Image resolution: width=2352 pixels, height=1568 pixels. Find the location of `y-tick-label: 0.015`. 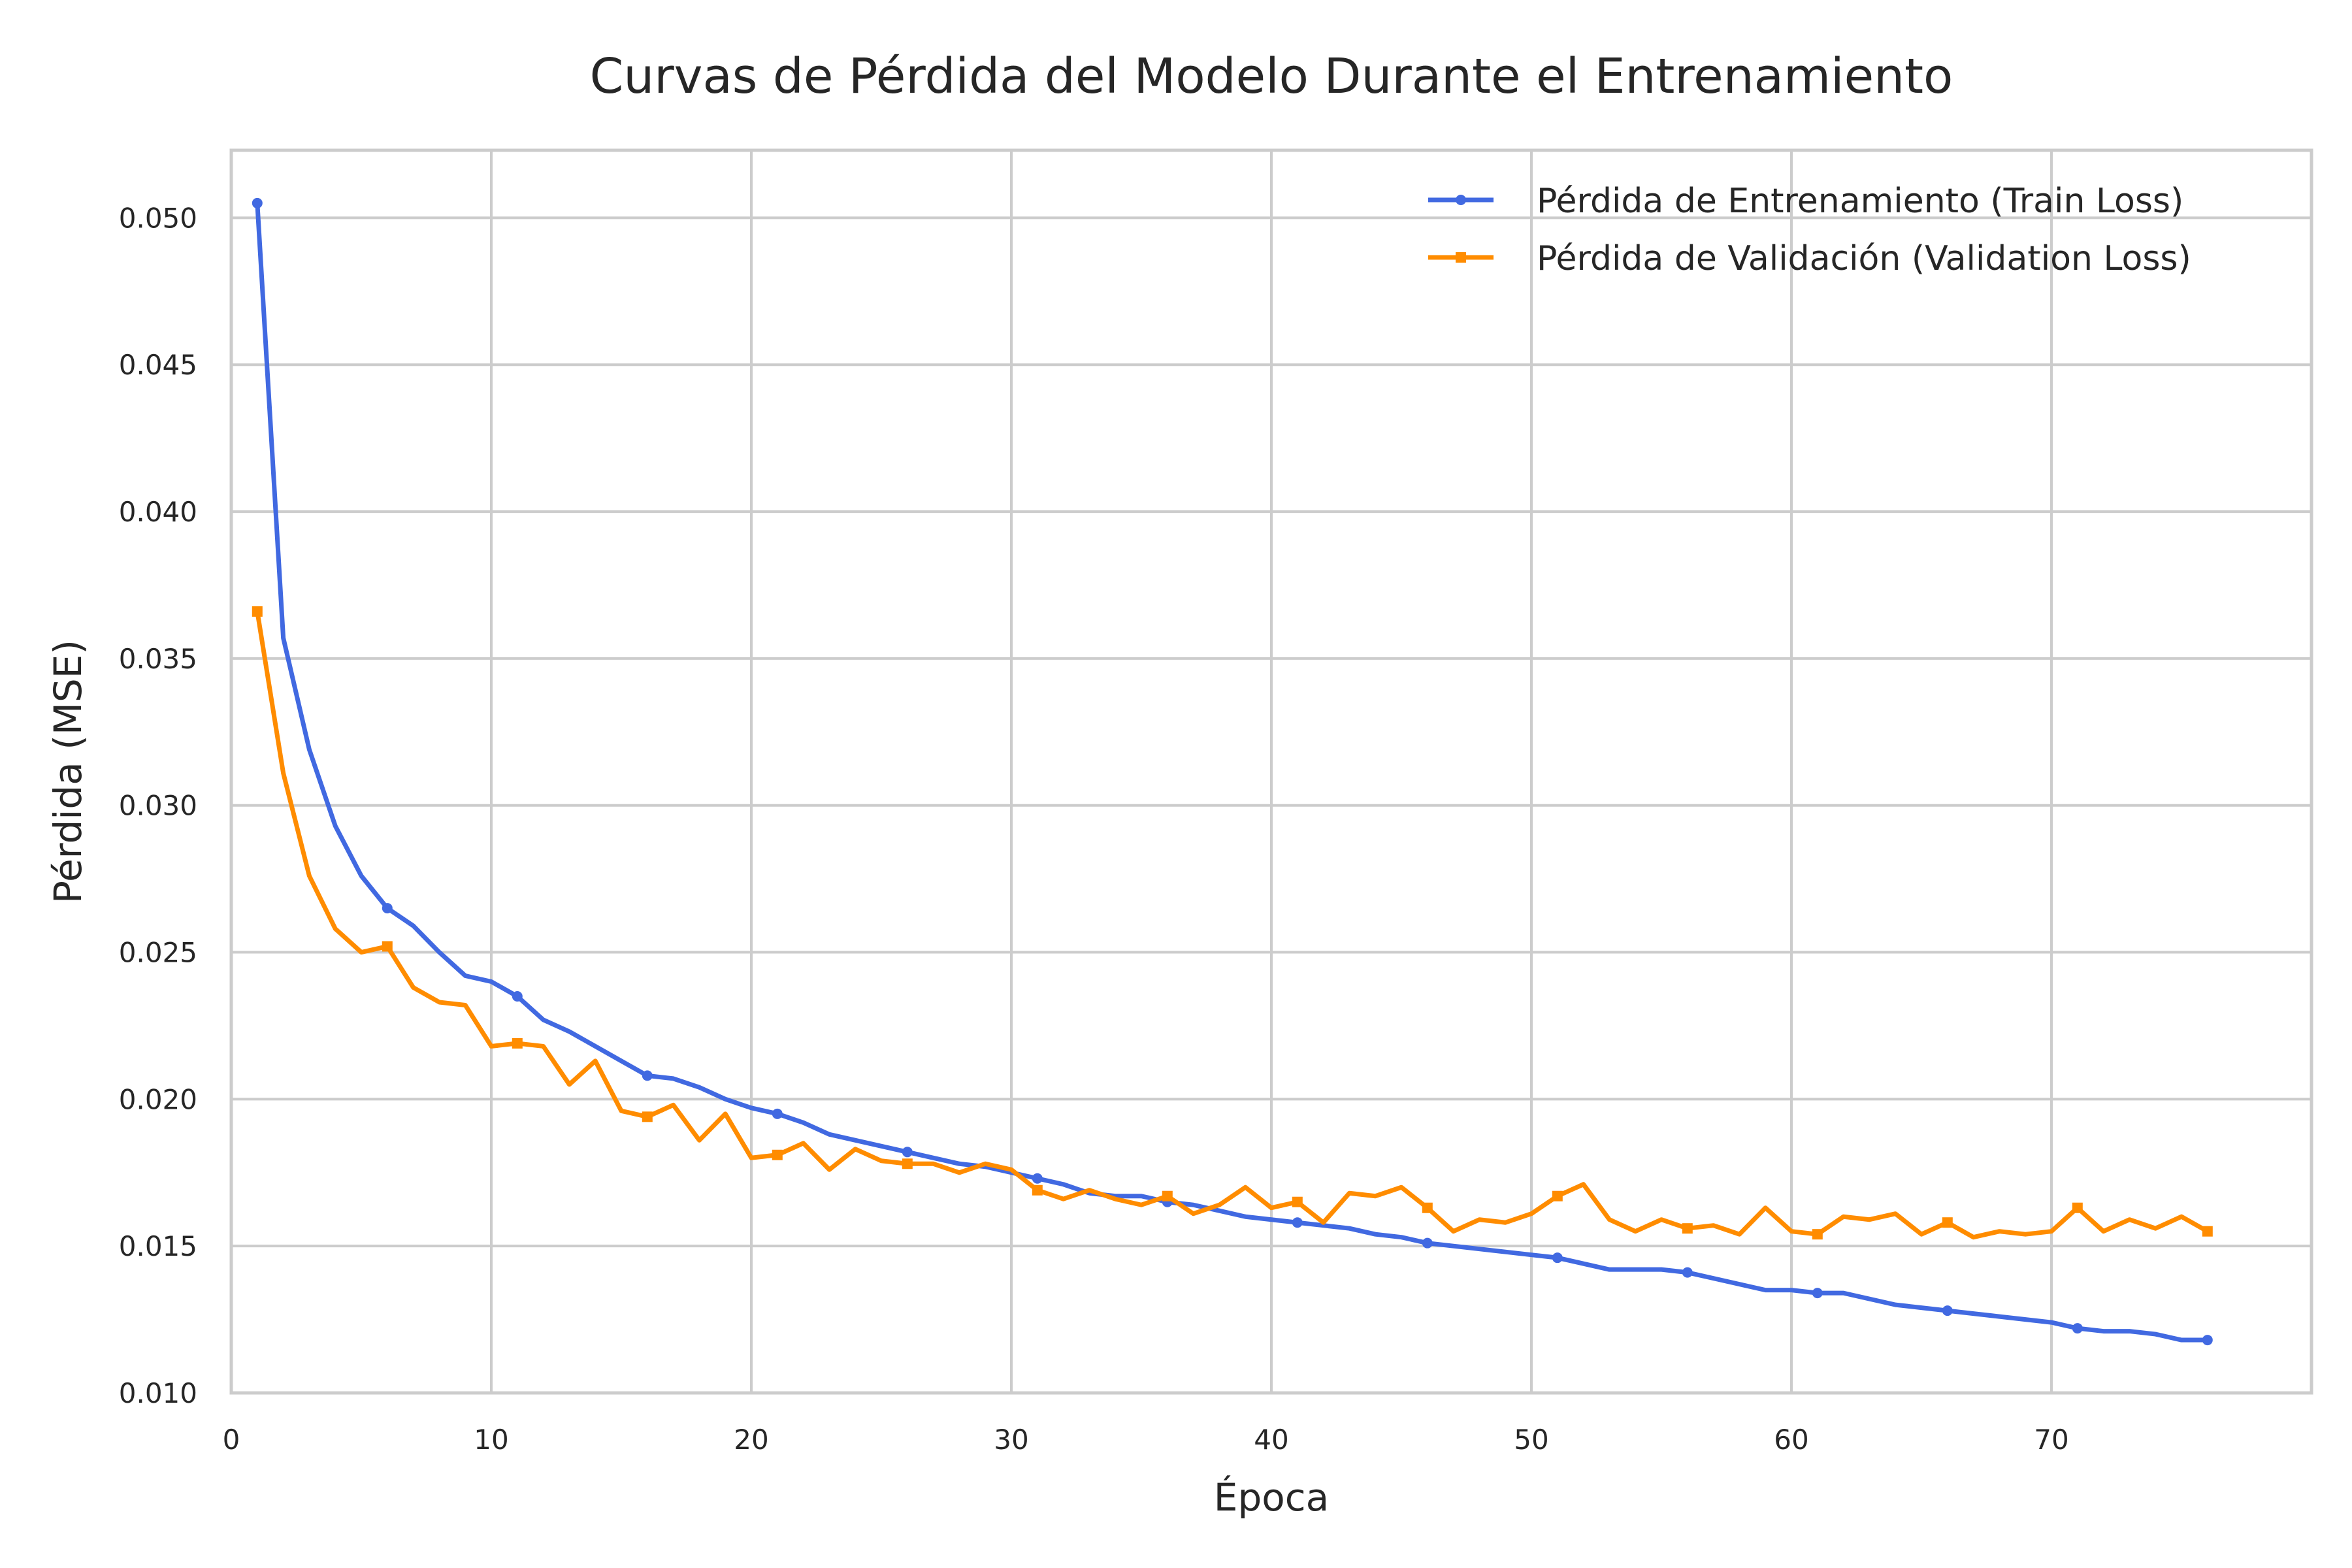

y-tick-label: 0.015 is located at coordinates (158, 1246).